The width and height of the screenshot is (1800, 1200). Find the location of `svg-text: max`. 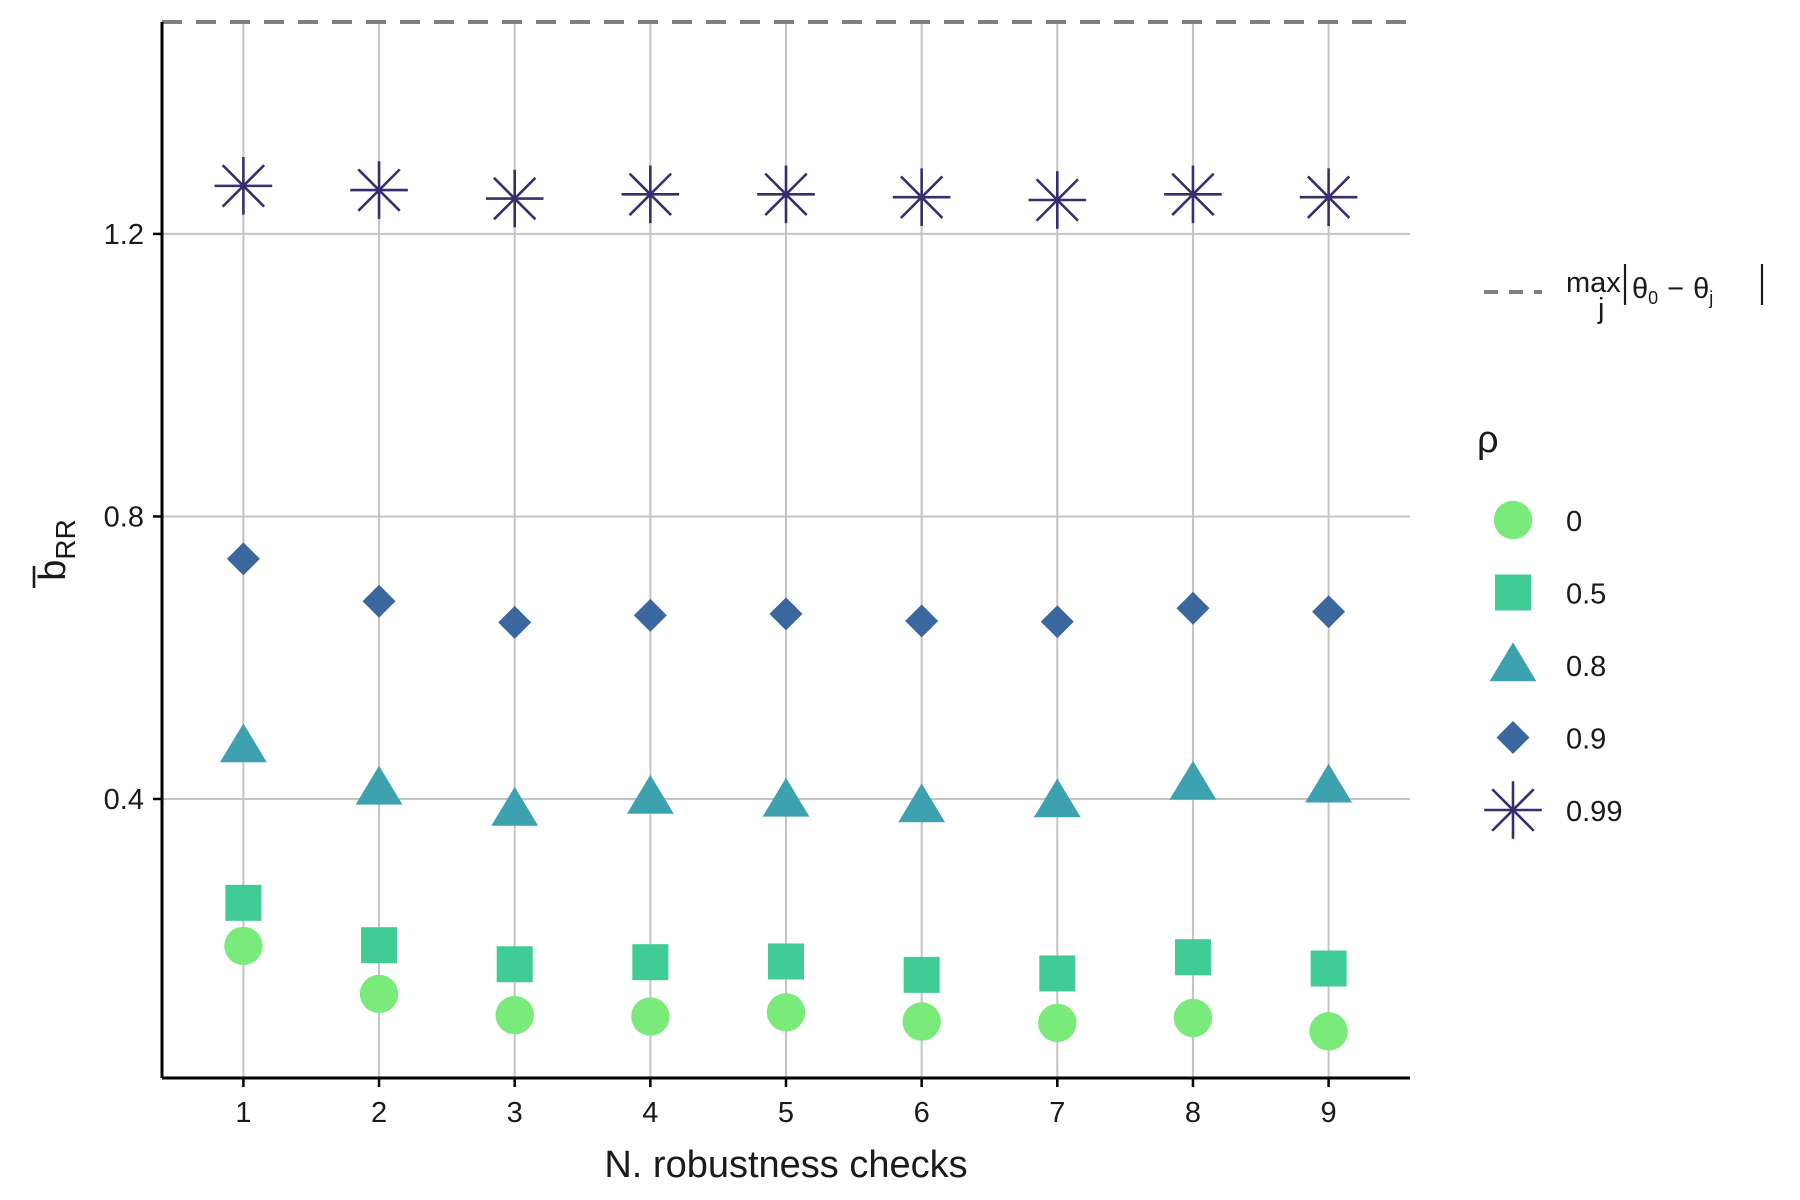

svg-text: max is located at coordinates (1593, 283).